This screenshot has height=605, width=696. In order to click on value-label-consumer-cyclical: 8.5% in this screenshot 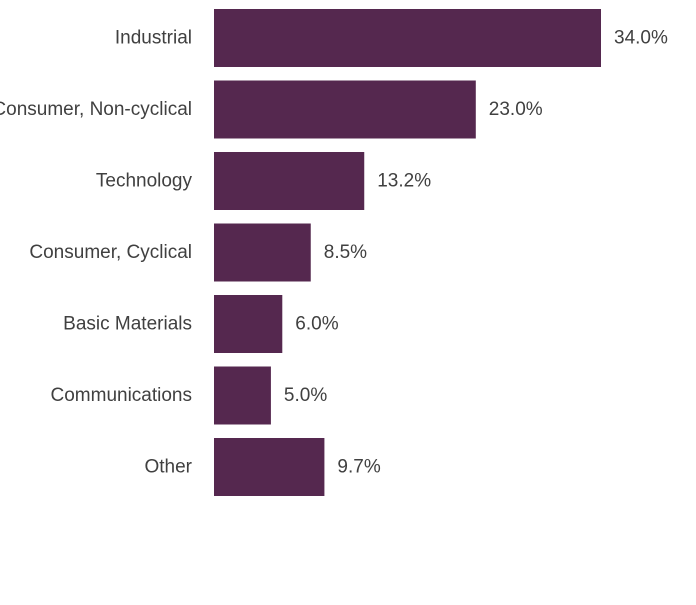, I will do `click(345, 252)`.